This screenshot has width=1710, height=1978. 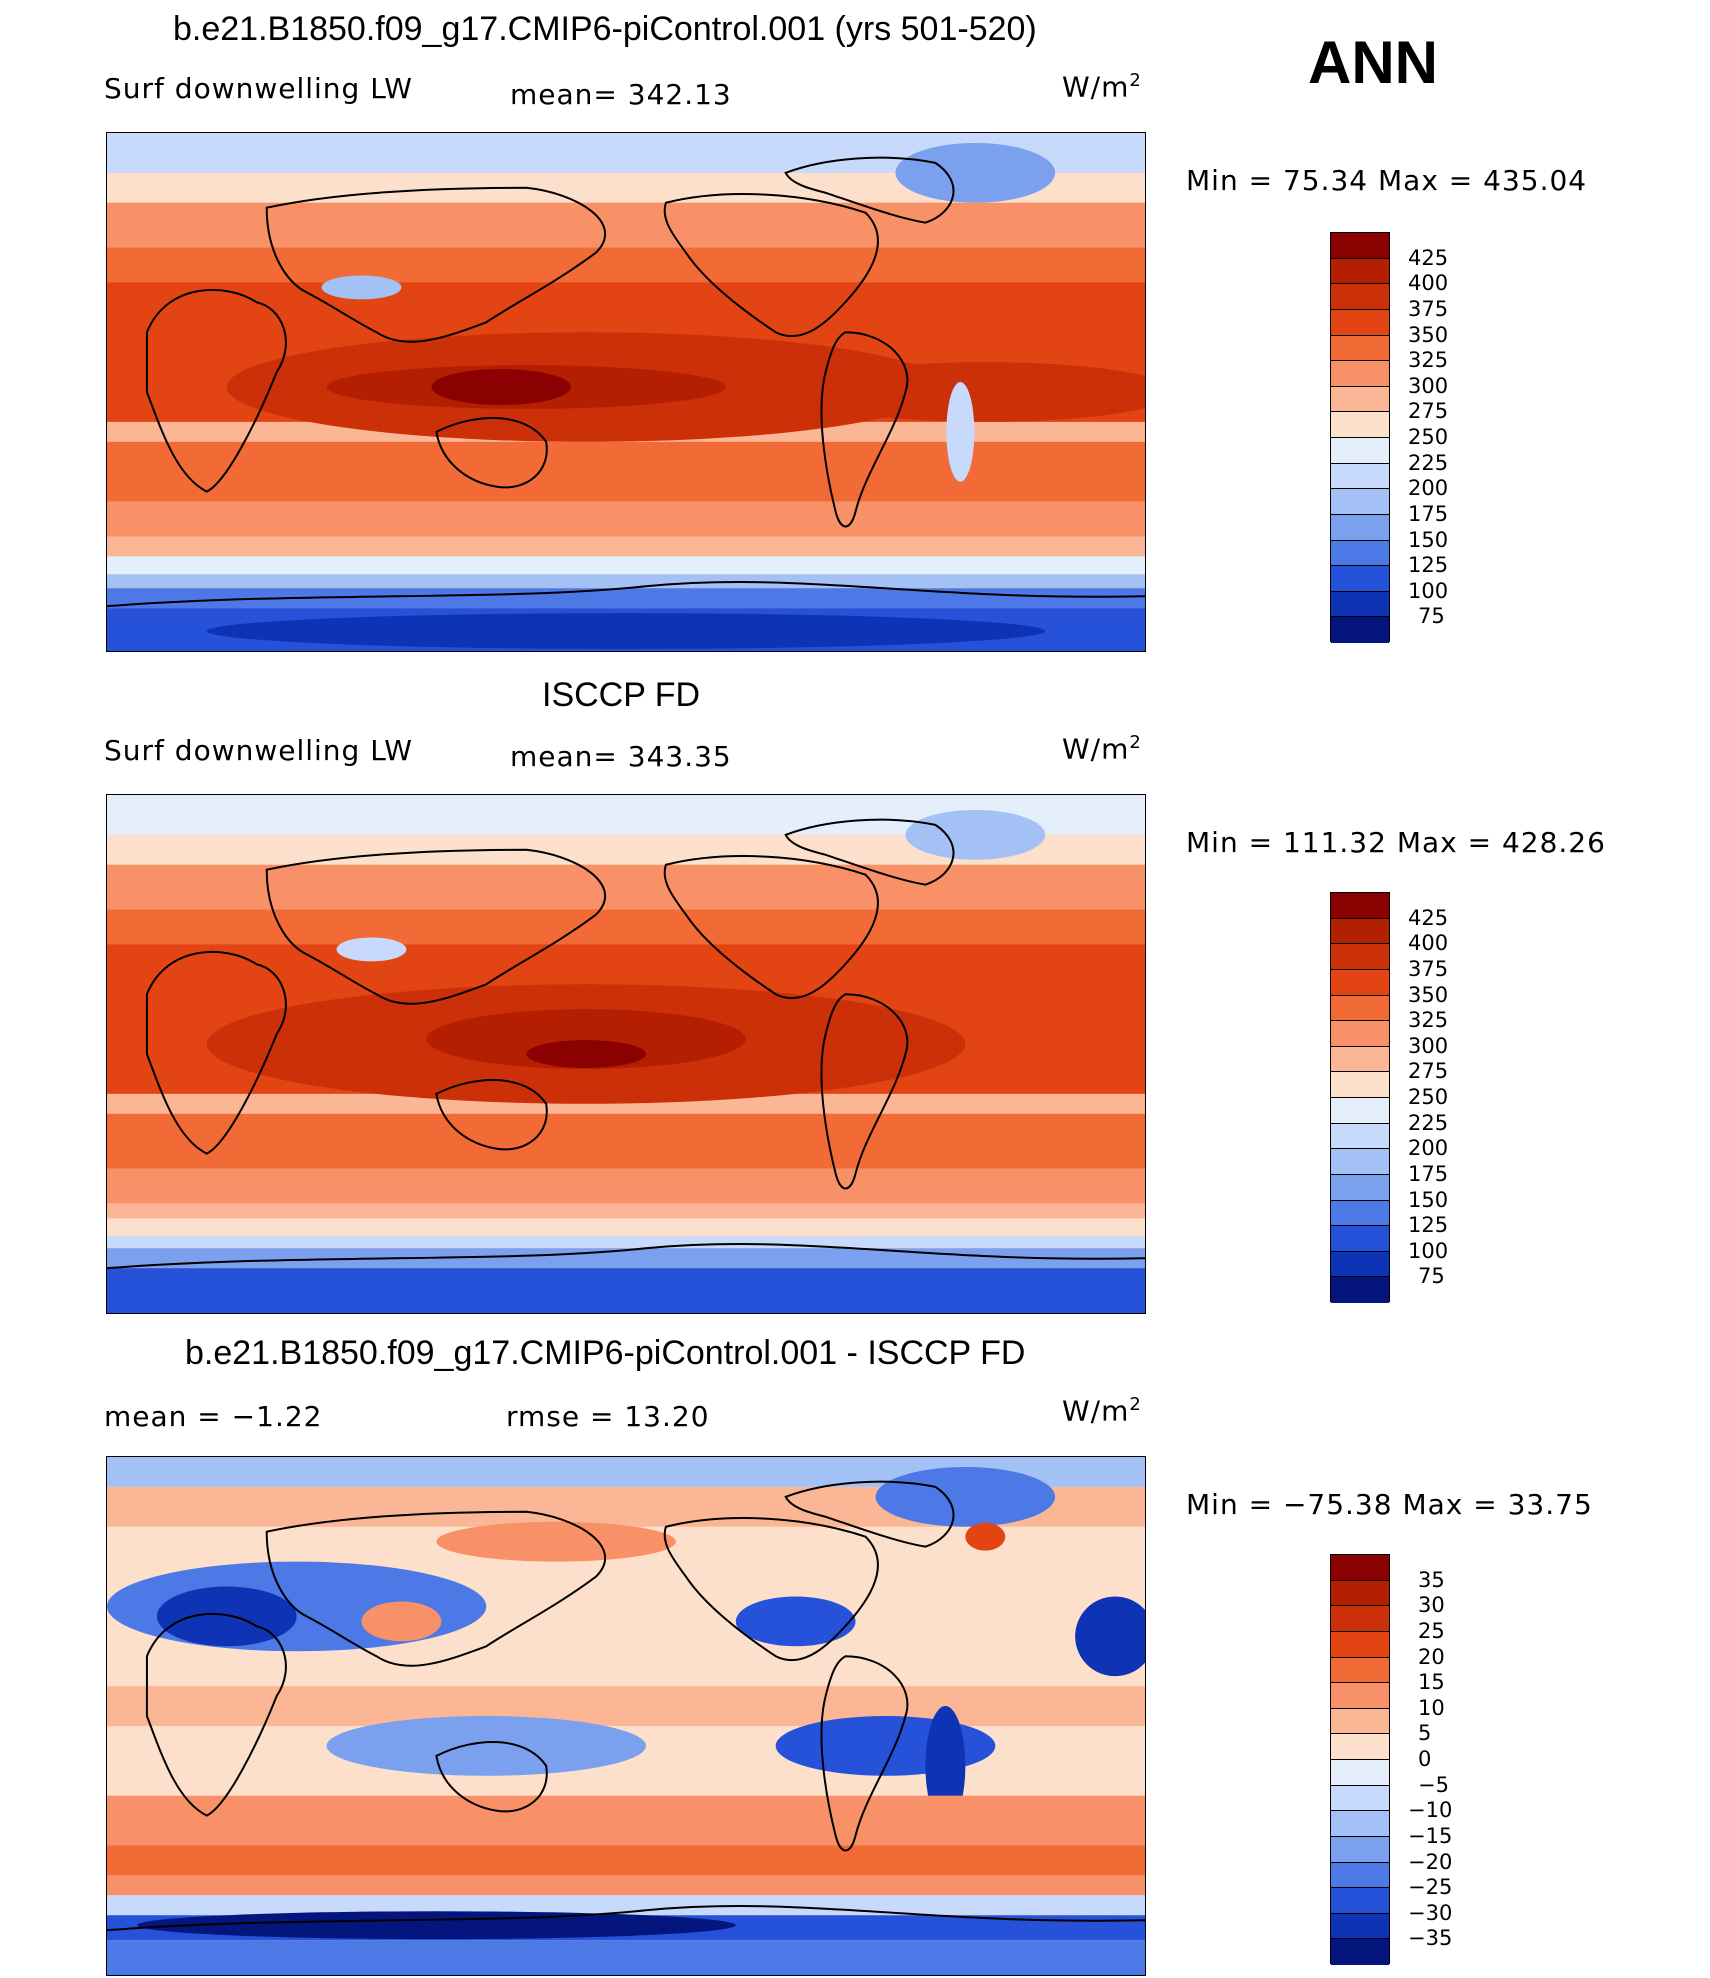 What do you see at coordinates (1430, 1938) in the screenshot?
I see `colorbar-tick-label: −35` at bounding box center [1430, 1938].